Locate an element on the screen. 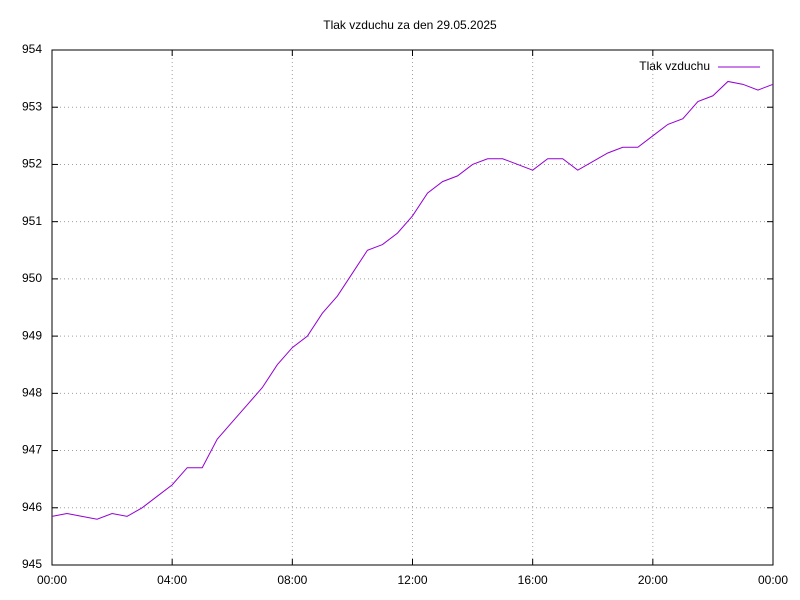 The width and height of the screenshot is (800, 600). y-tick-label: 954 is located at coordinates (32, 49).